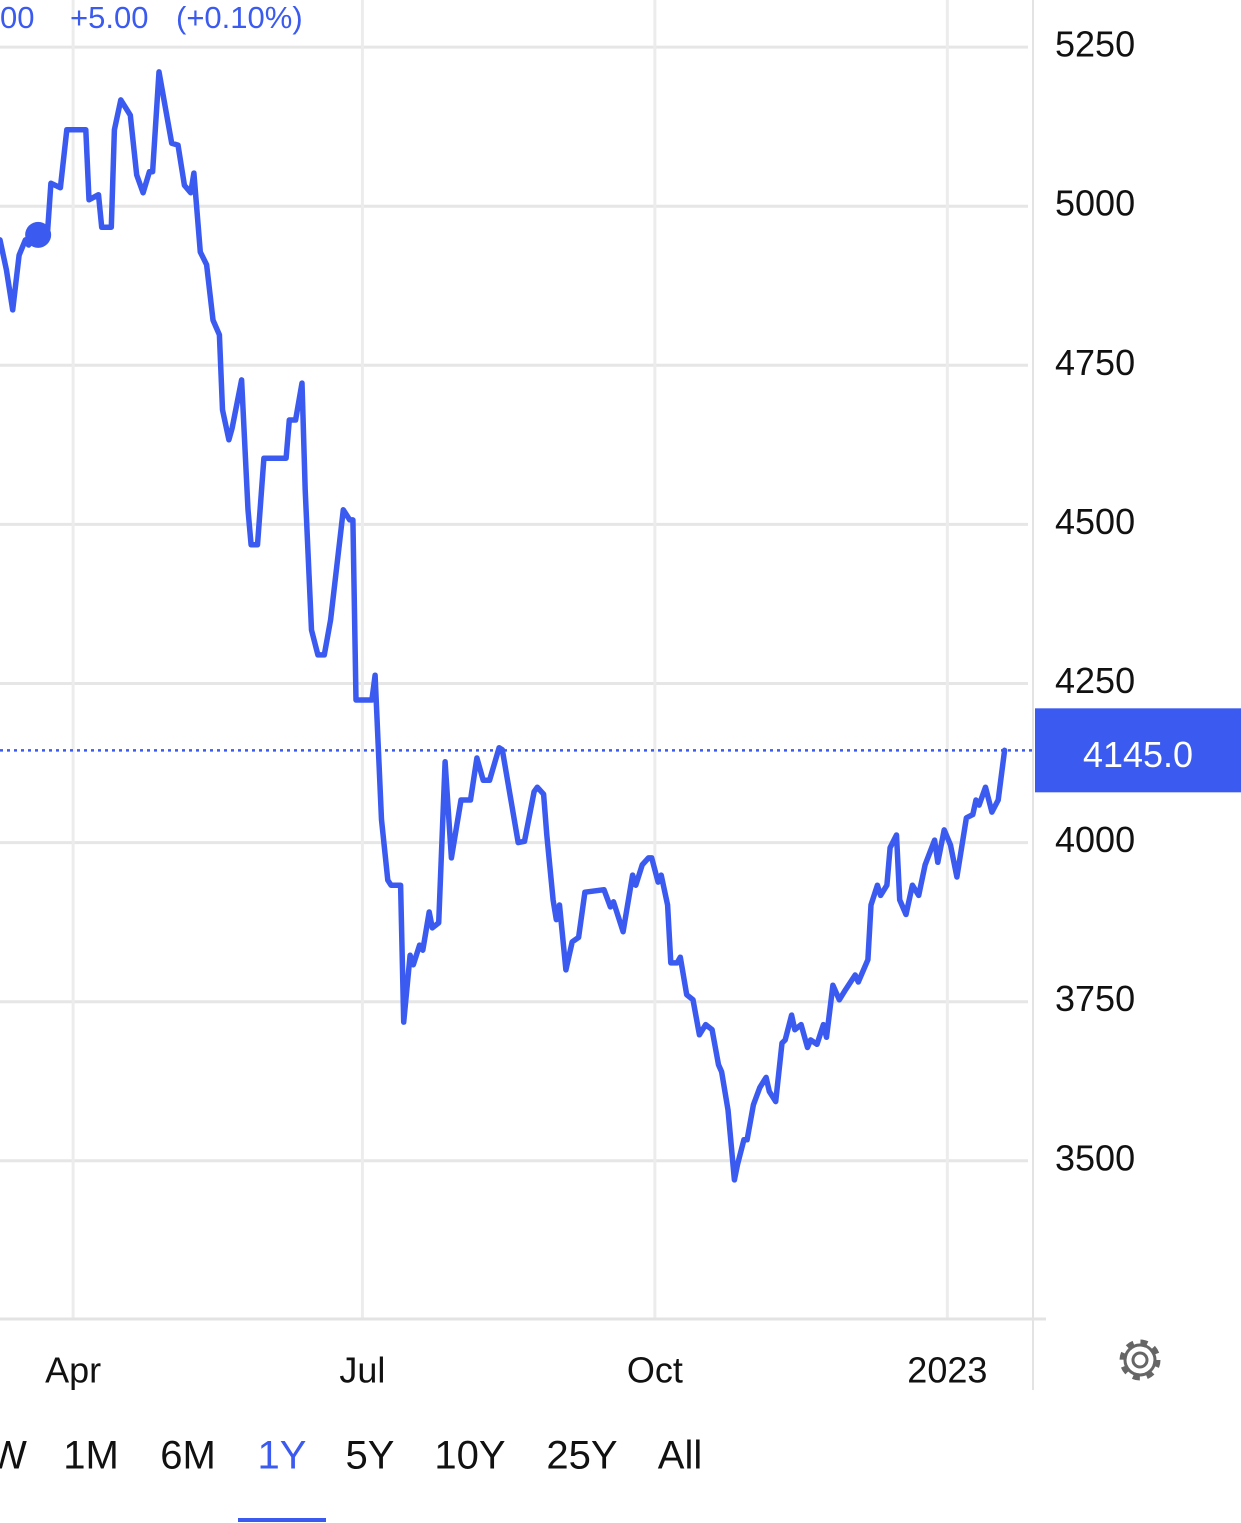  I want to click on gear-teeth, so click(1140, 1360).